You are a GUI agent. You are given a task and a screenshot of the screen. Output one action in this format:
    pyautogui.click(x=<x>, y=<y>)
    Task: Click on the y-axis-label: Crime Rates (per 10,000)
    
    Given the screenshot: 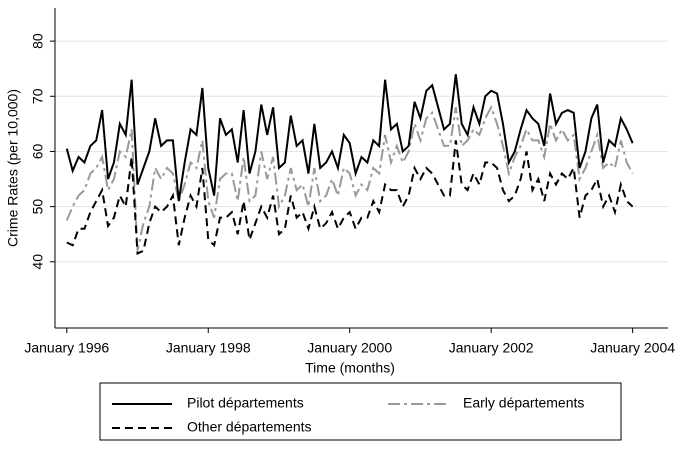 What is the action you would take?
    pyautogui.click(x=13, y=168)
    